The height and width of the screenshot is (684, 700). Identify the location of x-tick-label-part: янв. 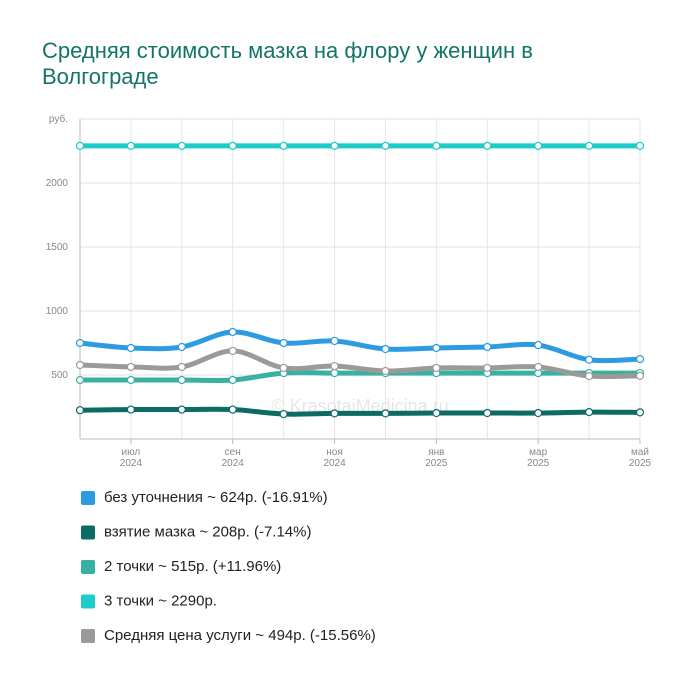
(436, 452).